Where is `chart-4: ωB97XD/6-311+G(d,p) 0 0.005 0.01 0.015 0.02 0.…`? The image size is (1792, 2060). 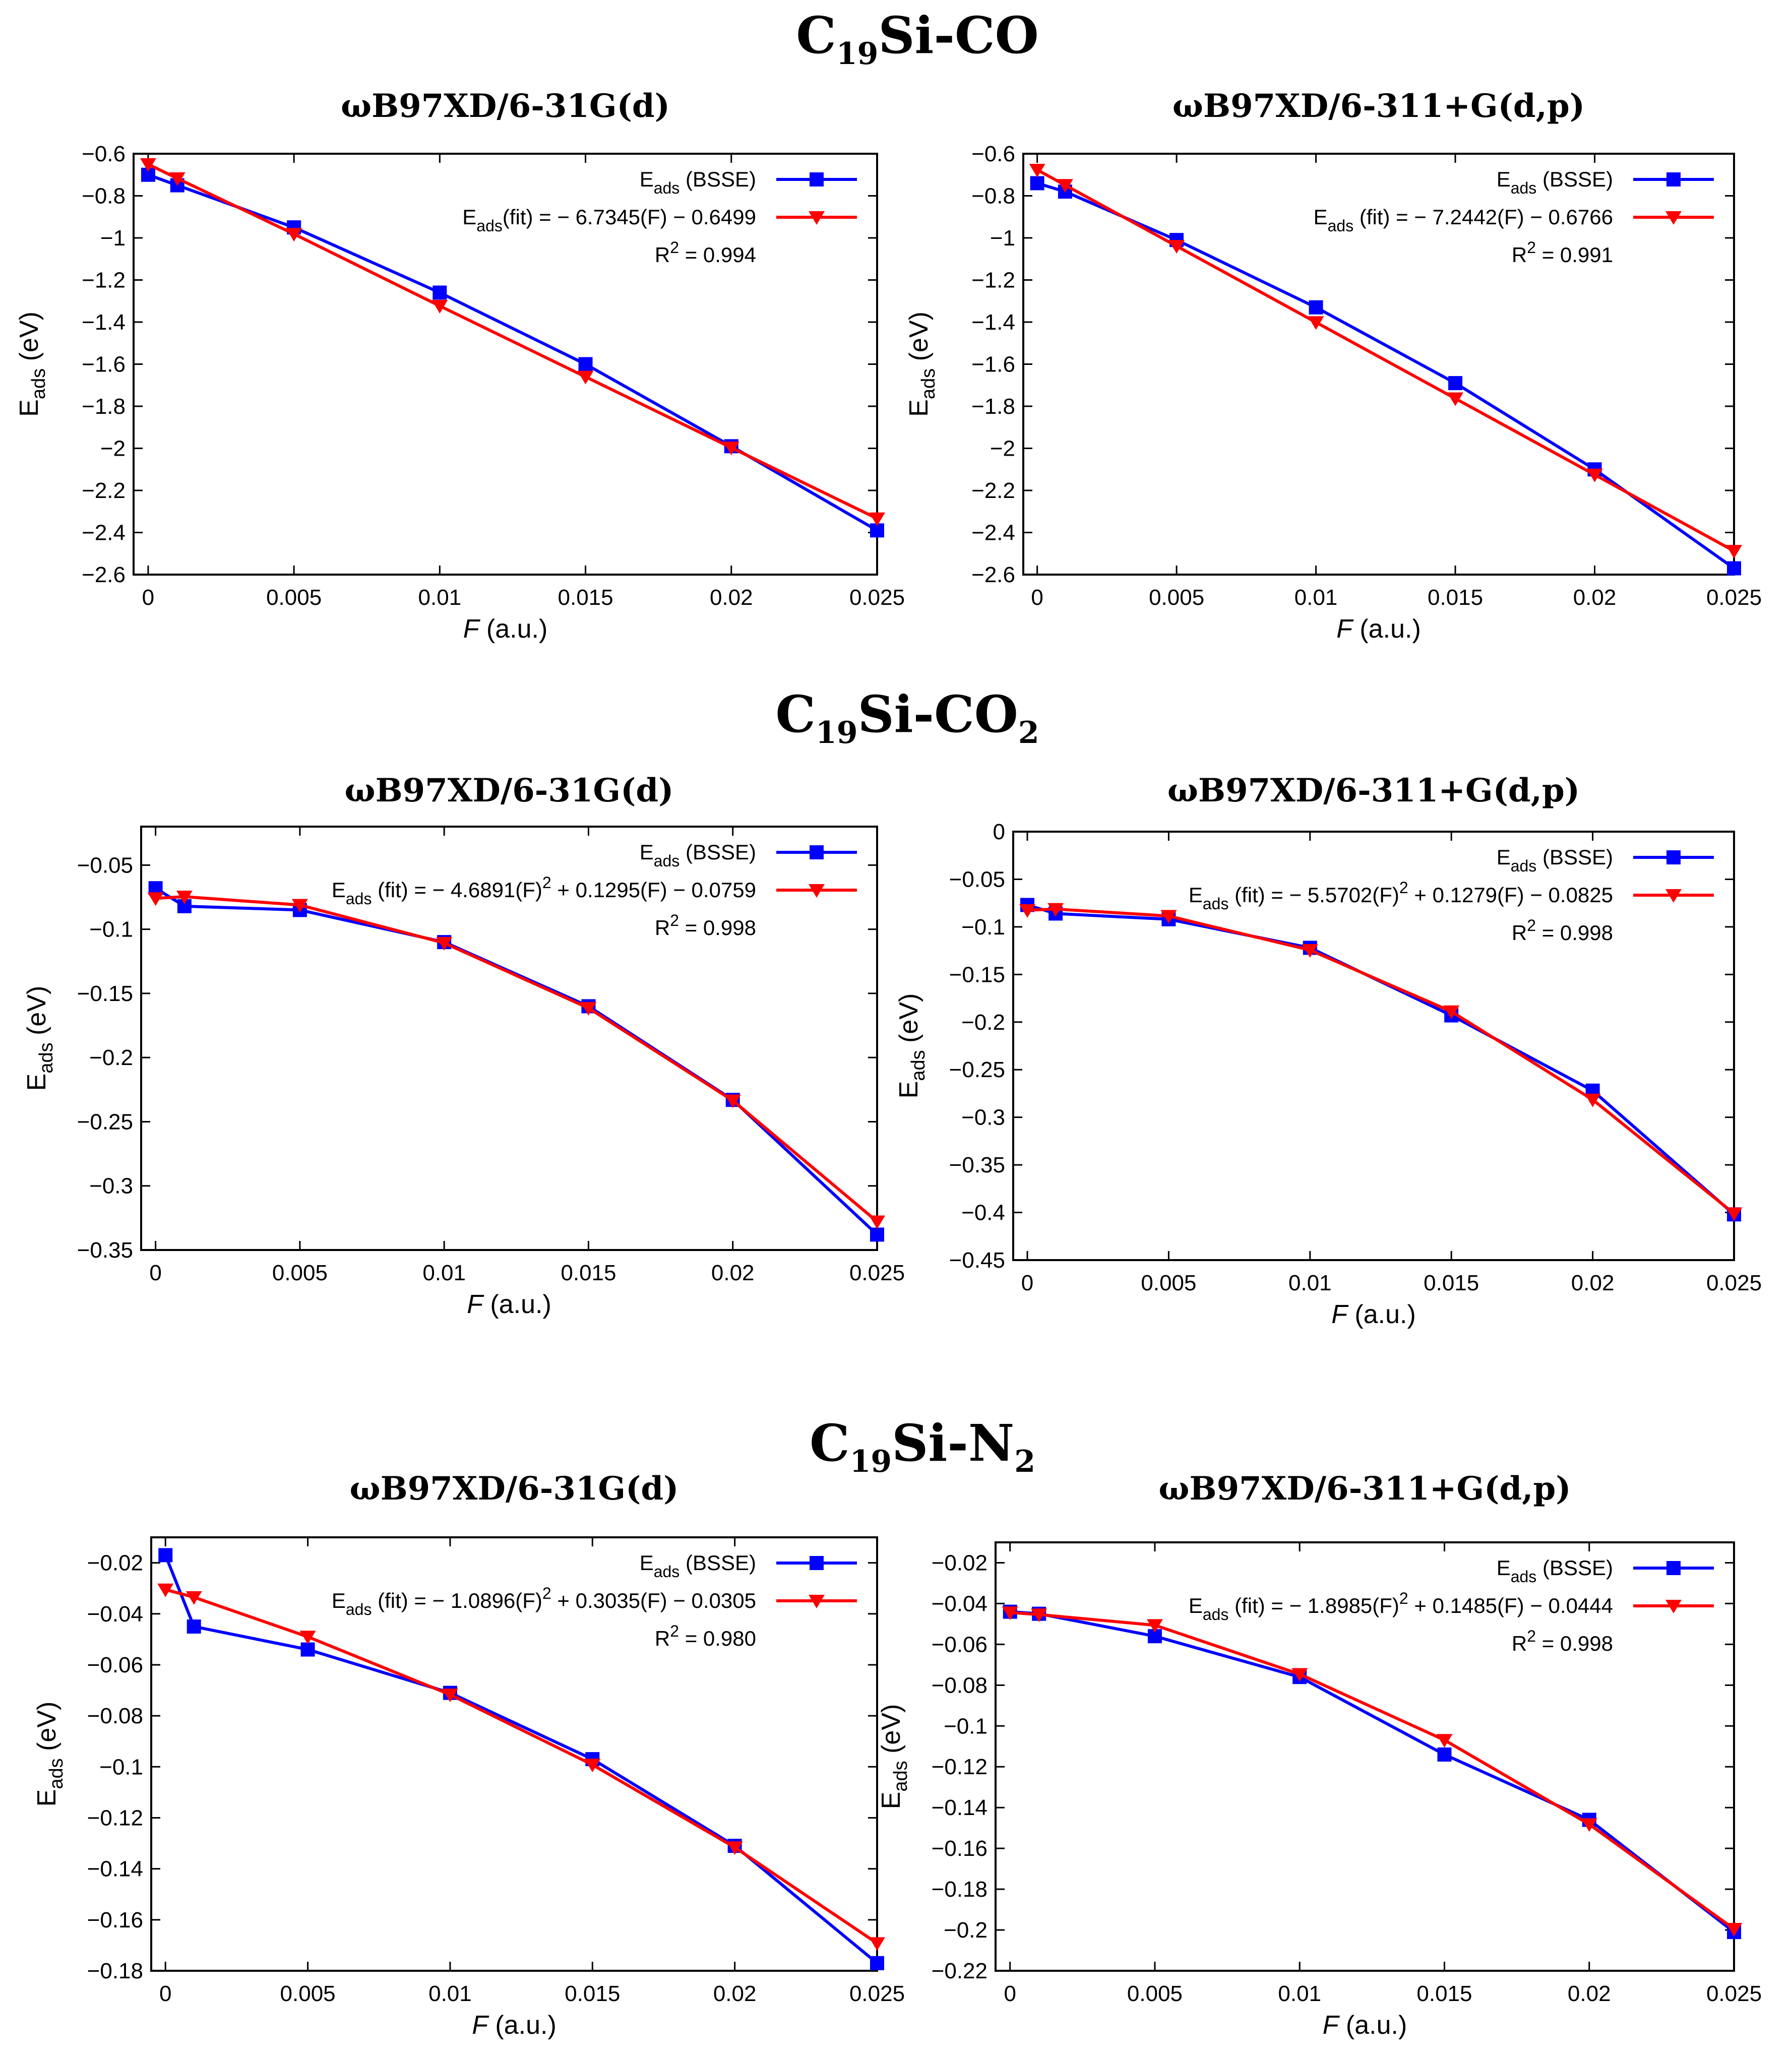 chart-4: ωB97XD/6-311+G(d,p) 0 0.005 0.01 0.015 0.02 0.… is located at coordinates (1328, 1051).